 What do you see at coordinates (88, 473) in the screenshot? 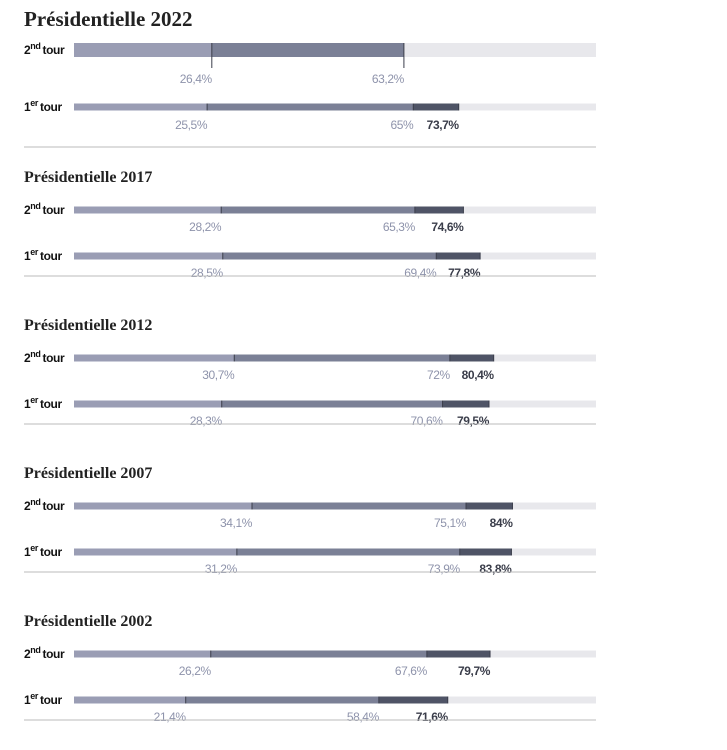
I see `section-title: Présidentielle 2007` at bounding box center [88, 473].